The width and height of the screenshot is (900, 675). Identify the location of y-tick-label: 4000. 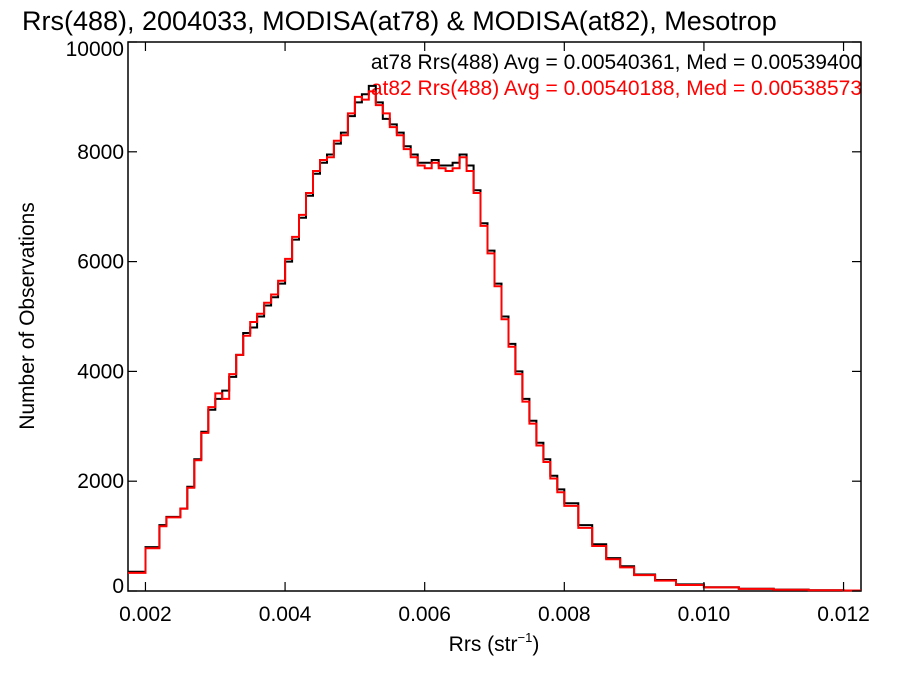
(100, 371).